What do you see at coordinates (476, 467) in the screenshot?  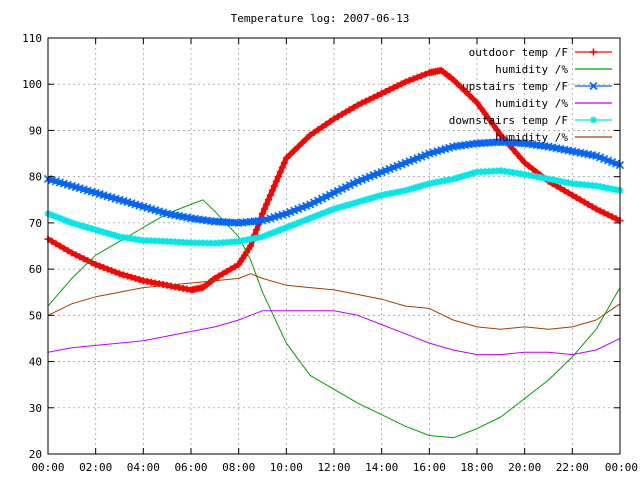 I see `x-tick-label: 18:00` at bounding box center [476, 467].